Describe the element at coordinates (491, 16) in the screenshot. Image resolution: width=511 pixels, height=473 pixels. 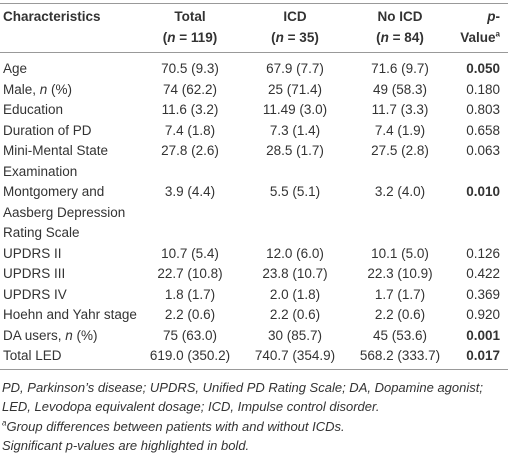
I see `header-text: p` at that location.